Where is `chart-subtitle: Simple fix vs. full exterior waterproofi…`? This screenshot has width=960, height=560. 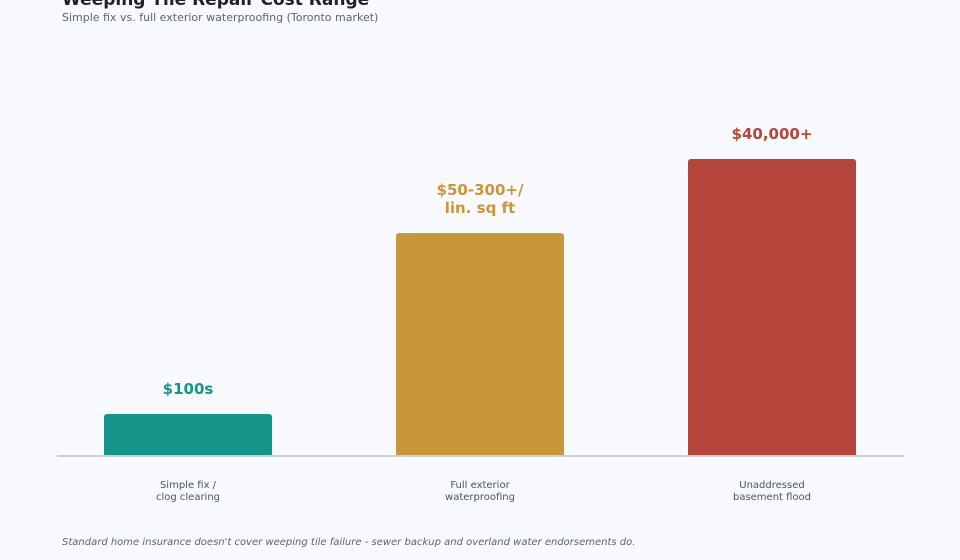
chart-subtitle: Simple fix vs. full exterior waterproofi… is located at coordinates (220, 17).